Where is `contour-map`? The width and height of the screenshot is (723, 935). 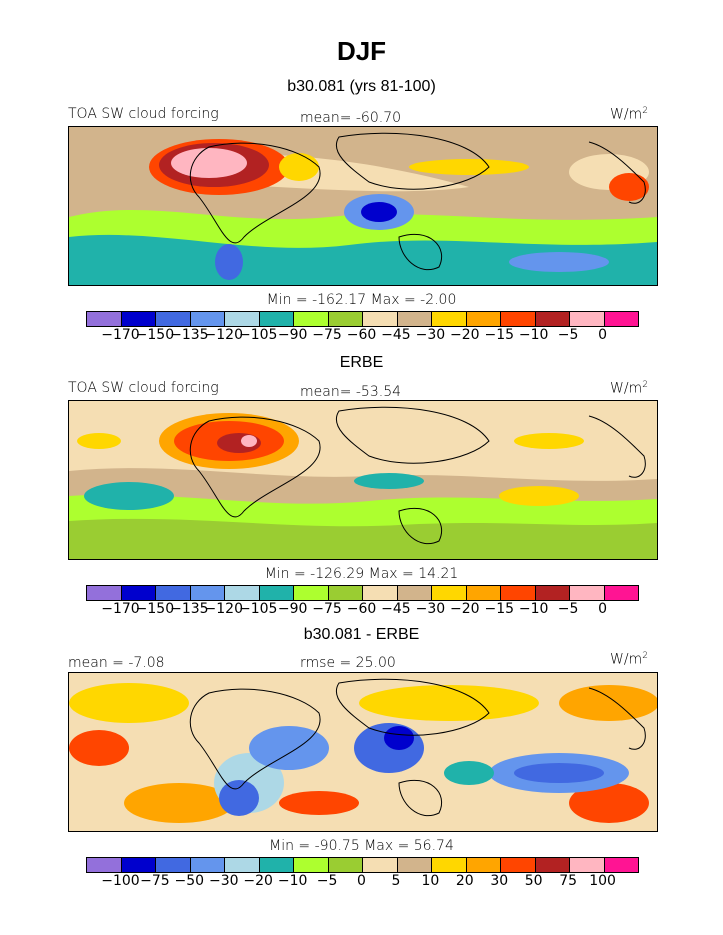 contour-map is located at coordinates (363, 206).